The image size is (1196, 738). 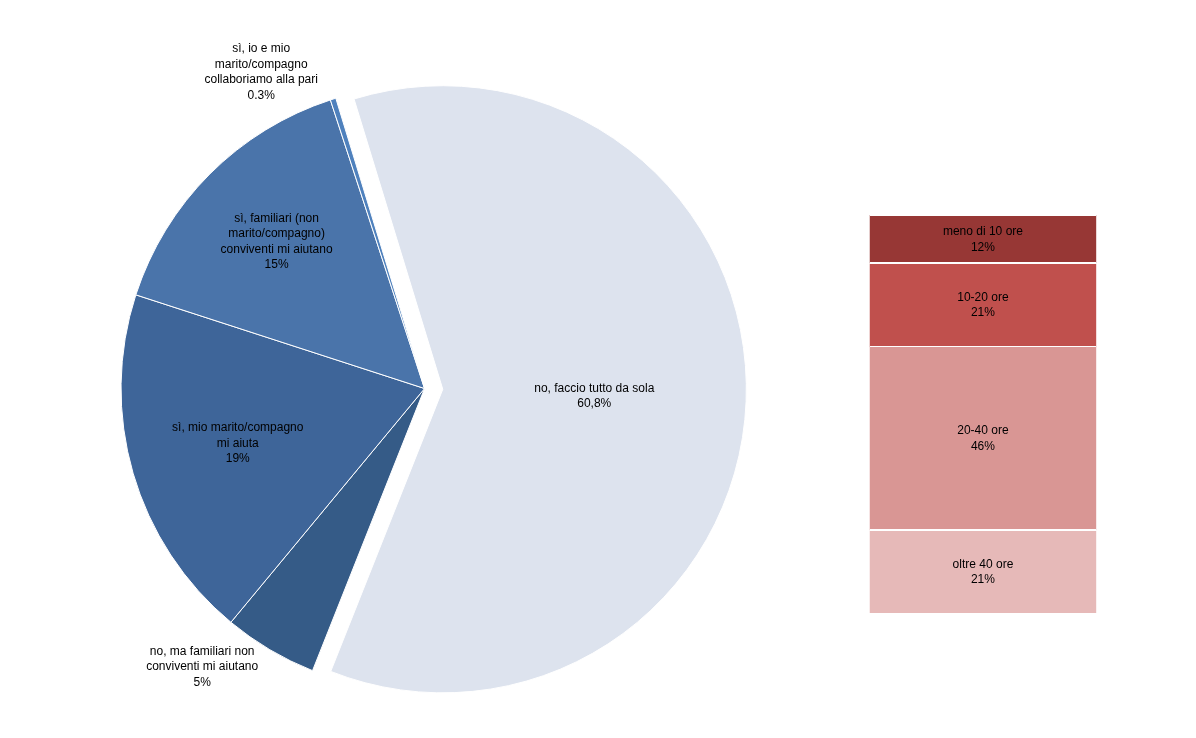 I want to click on slice-label: sì, io e mio marito/compagno collaboriamo alla pari, so click(x=261, y=64).